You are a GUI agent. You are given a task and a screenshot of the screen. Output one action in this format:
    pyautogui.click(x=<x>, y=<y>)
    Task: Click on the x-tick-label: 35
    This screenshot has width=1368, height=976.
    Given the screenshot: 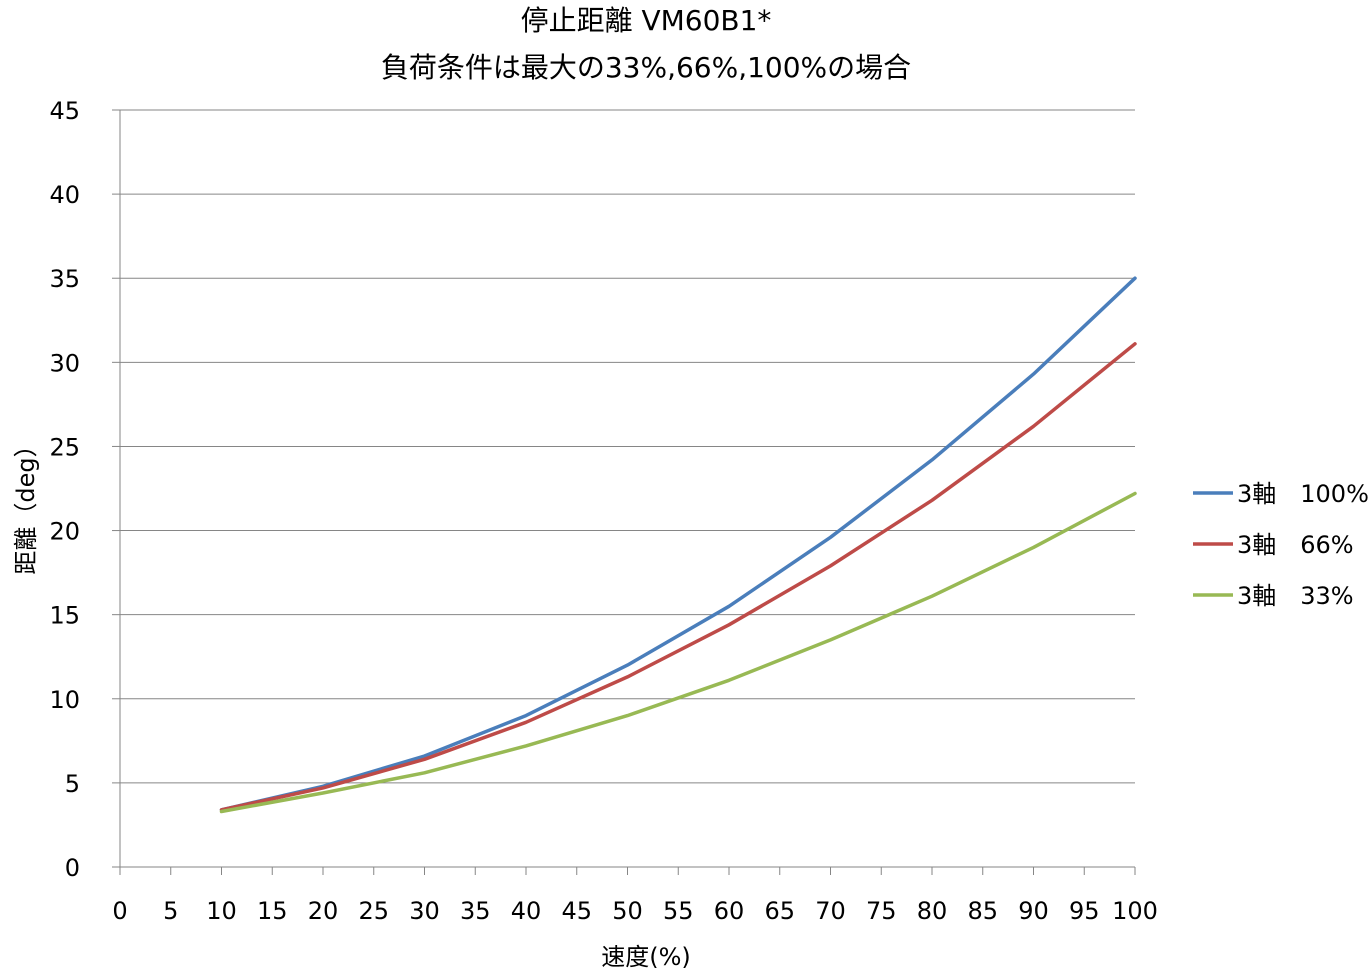 What is the action you would take?
    pyautogui.click(x=475, y=911)
    